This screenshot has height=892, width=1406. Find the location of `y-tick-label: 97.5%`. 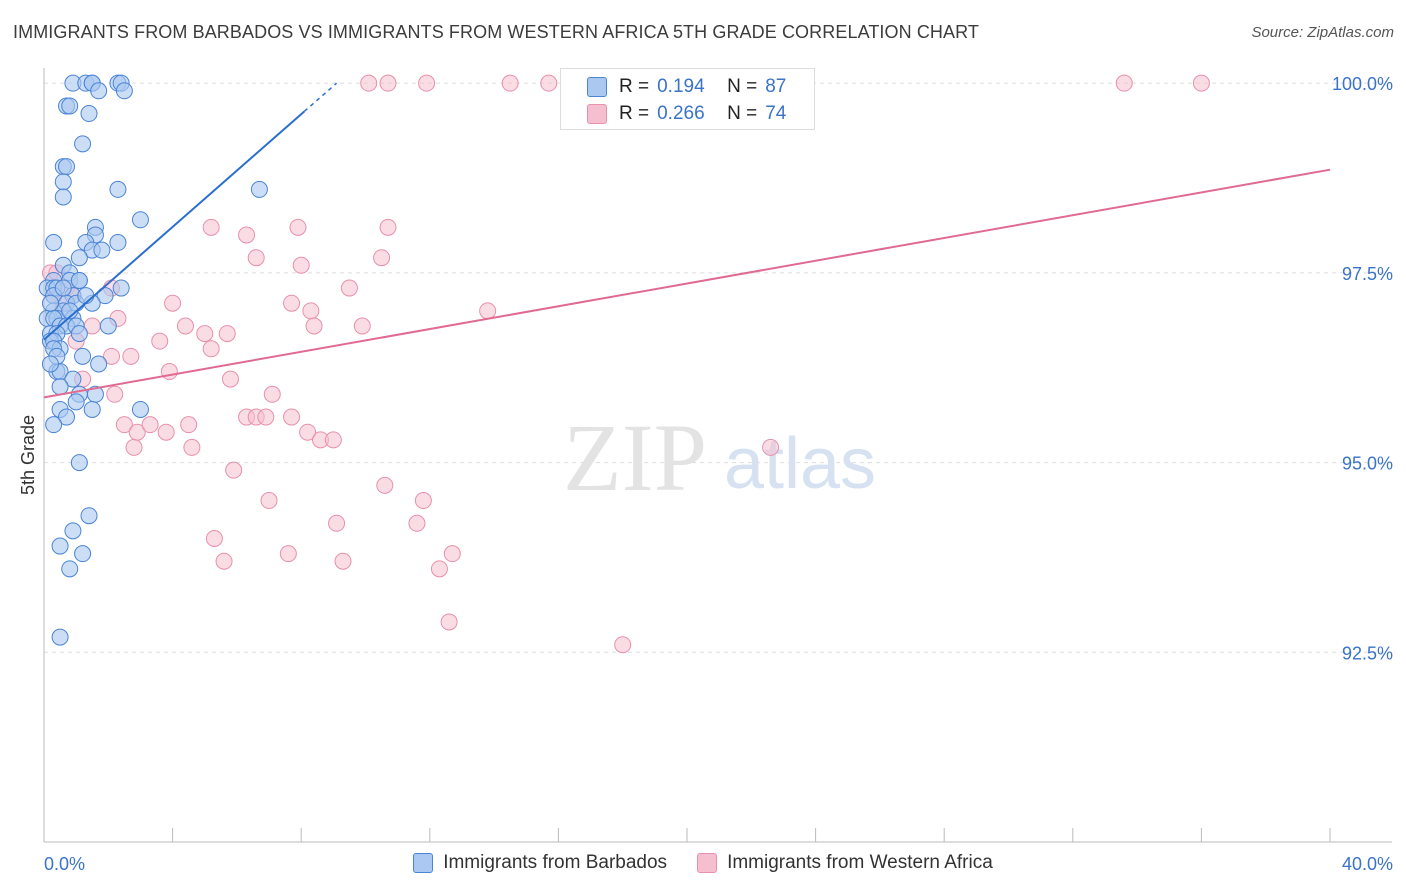

y-tick-label: 97.5% is located at coordinates (1367, 274).